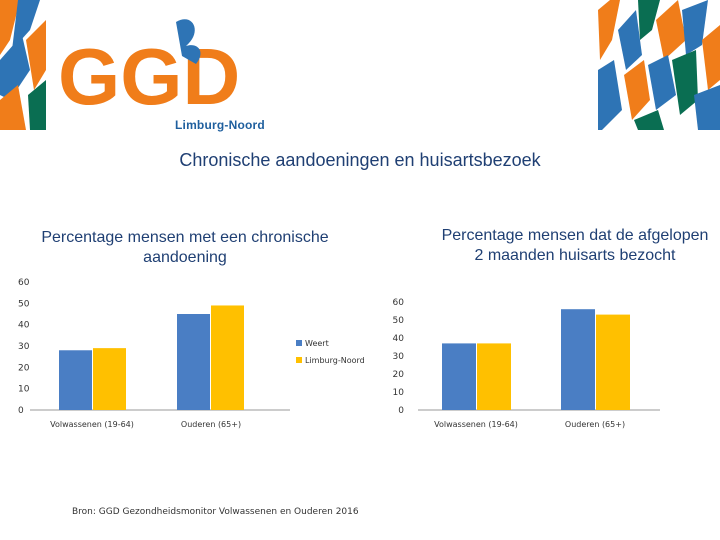 This screenshot has height=540, width=720. What do you see at coordinates (399, 375) in the screenshot?
I see `y-tick-right: 20` at bounding box center [399, 375].